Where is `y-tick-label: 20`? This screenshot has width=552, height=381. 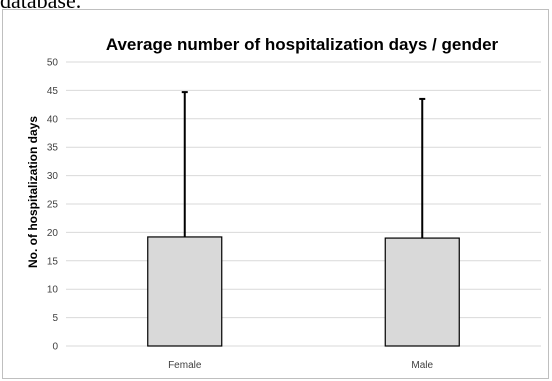 y-tick-label: 20 is located at coordinates (53, 233).